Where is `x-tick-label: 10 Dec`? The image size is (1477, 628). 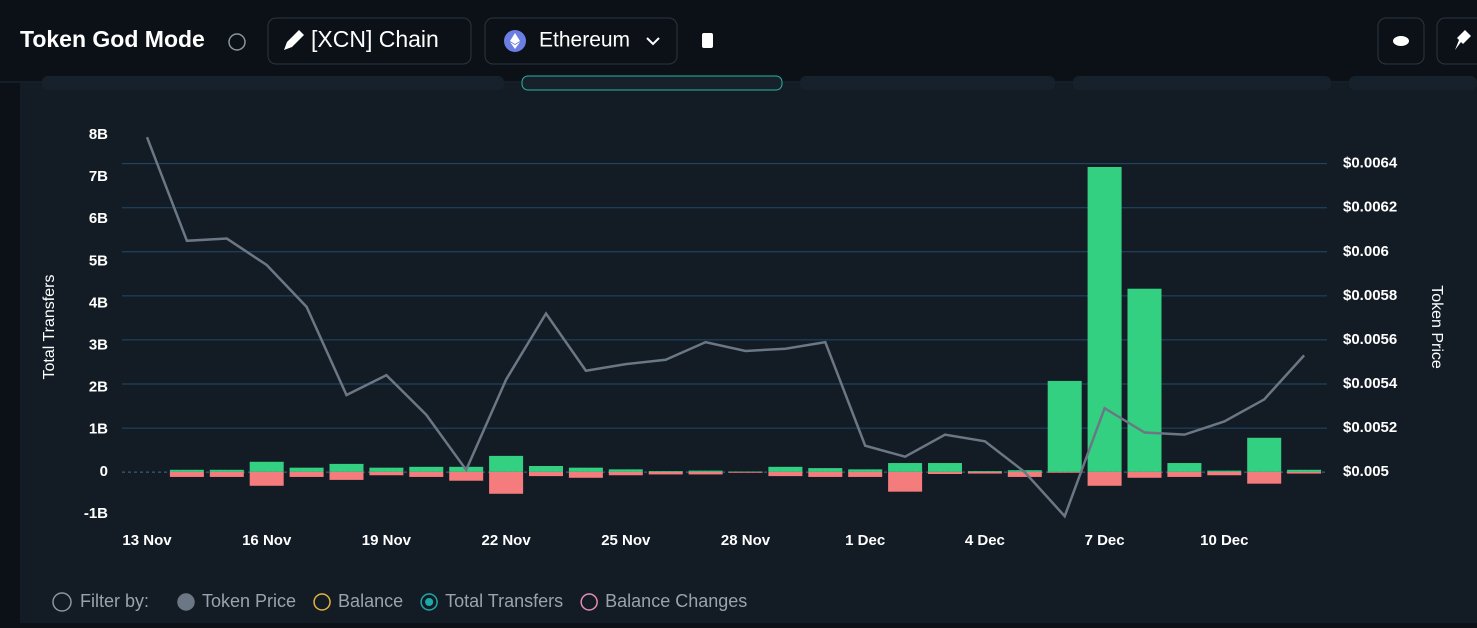
x-tick-label: 10 Dec is located at coordinates (1224, 540).